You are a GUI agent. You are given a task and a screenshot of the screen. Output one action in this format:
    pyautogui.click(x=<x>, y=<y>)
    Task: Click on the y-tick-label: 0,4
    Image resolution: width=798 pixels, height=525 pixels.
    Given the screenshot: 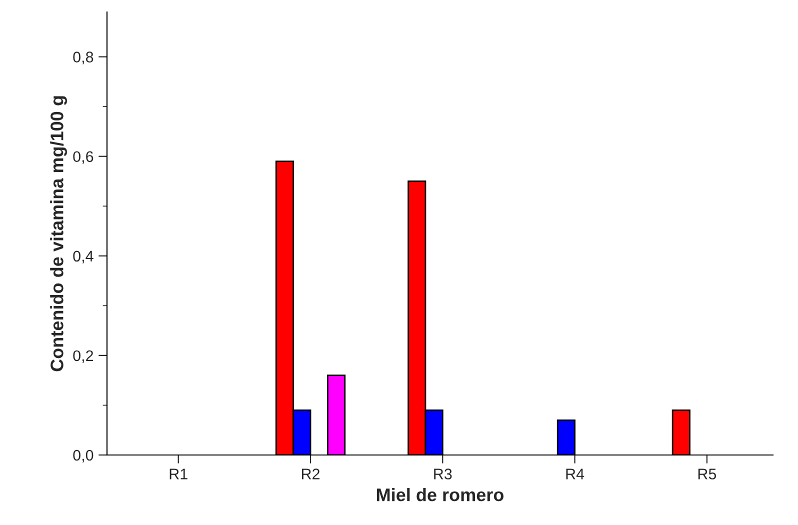 What is the action you would take?
    pyautogui.click(x=83, y=257)
    